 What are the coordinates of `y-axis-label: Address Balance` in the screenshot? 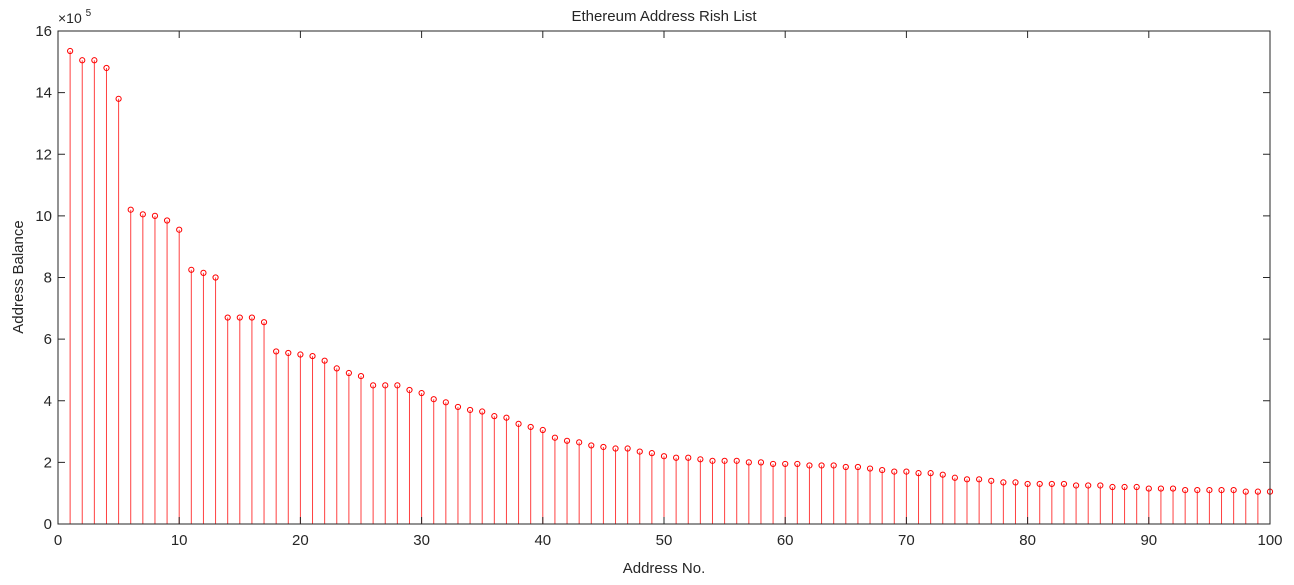 It's located at (18, 276).